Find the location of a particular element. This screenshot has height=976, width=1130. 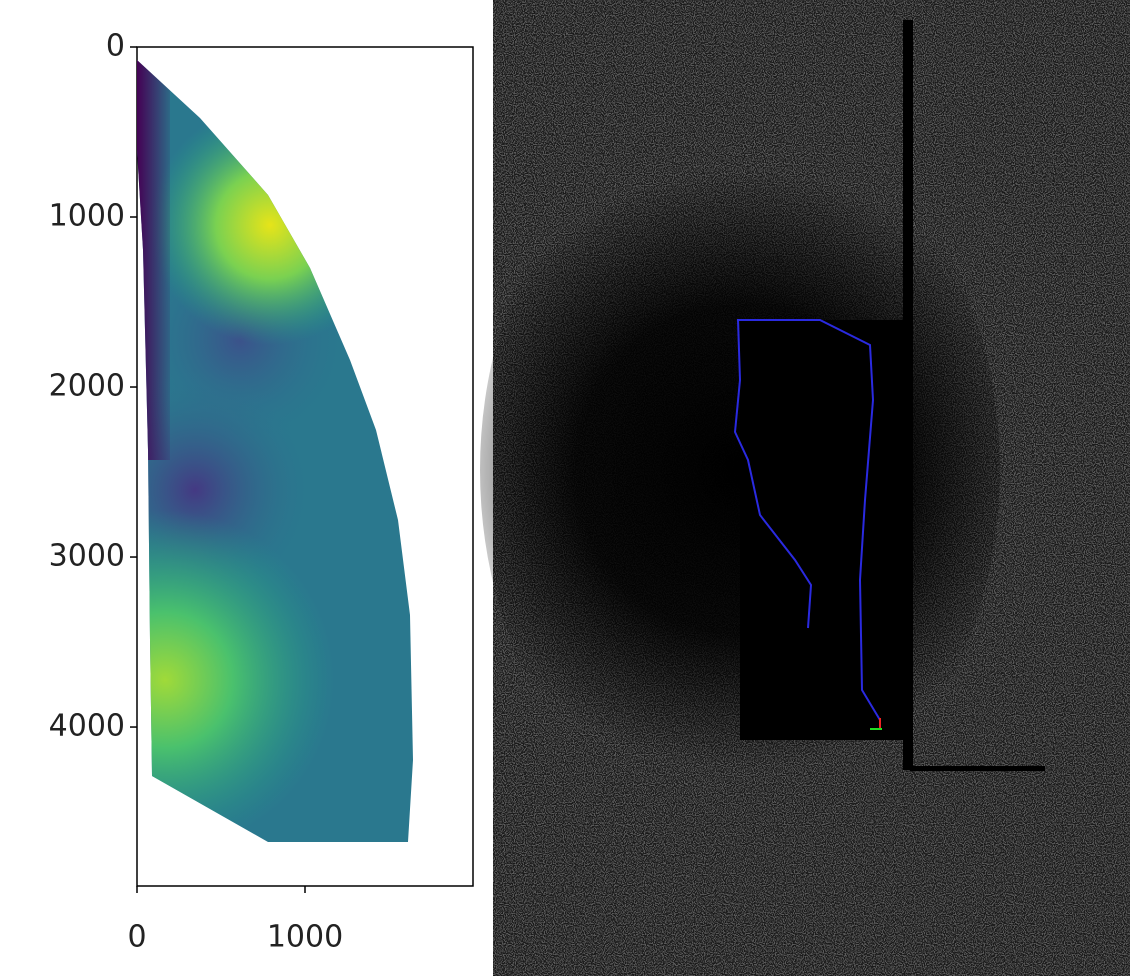

x-tick-label: 1000 is located at coordinates (305, 937).